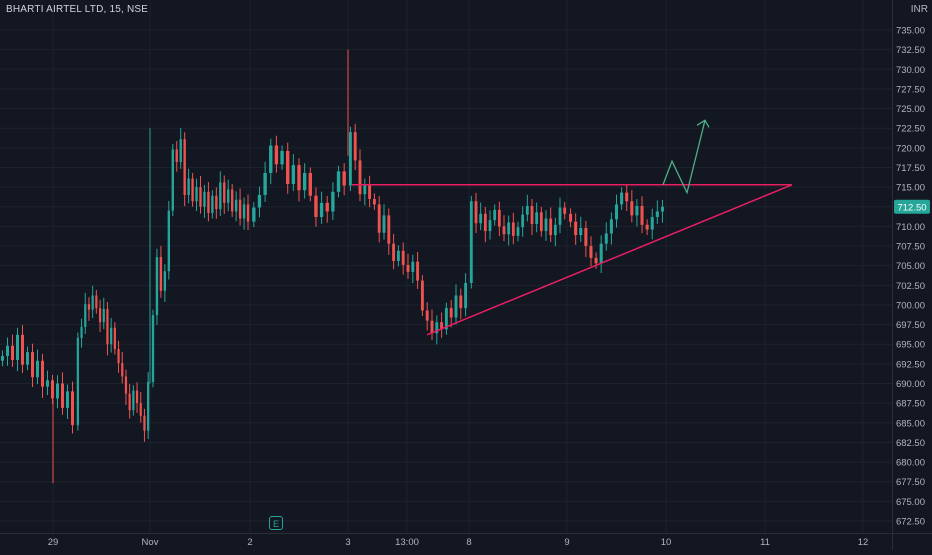 The width and height of the screenshot is (932, 555). What do you see at coordinates (53, 542) in the screenshot?
I see `x-tick-label: 29` at bounding box center [53, 542].